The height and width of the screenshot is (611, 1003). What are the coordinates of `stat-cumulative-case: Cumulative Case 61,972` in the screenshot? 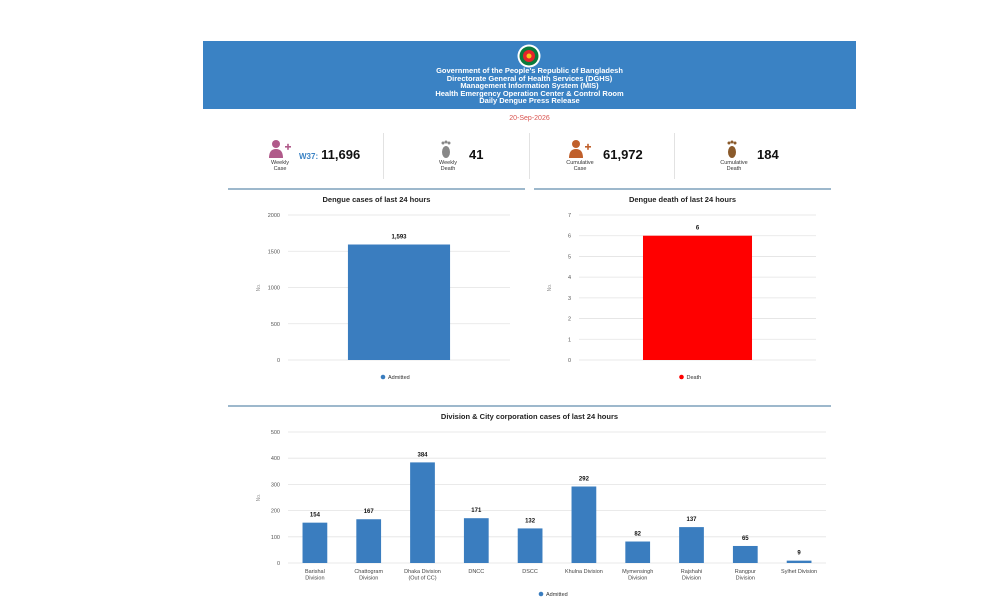 It's located at (639, 156).